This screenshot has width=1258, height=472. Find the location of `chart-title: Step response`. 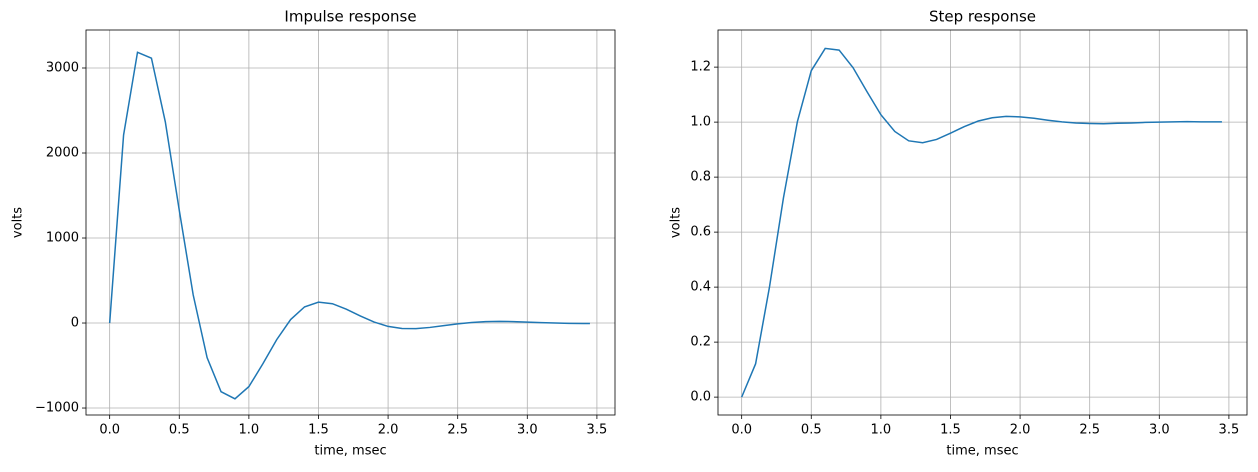

chart-title: Step response is located at coordinates (982, 17).